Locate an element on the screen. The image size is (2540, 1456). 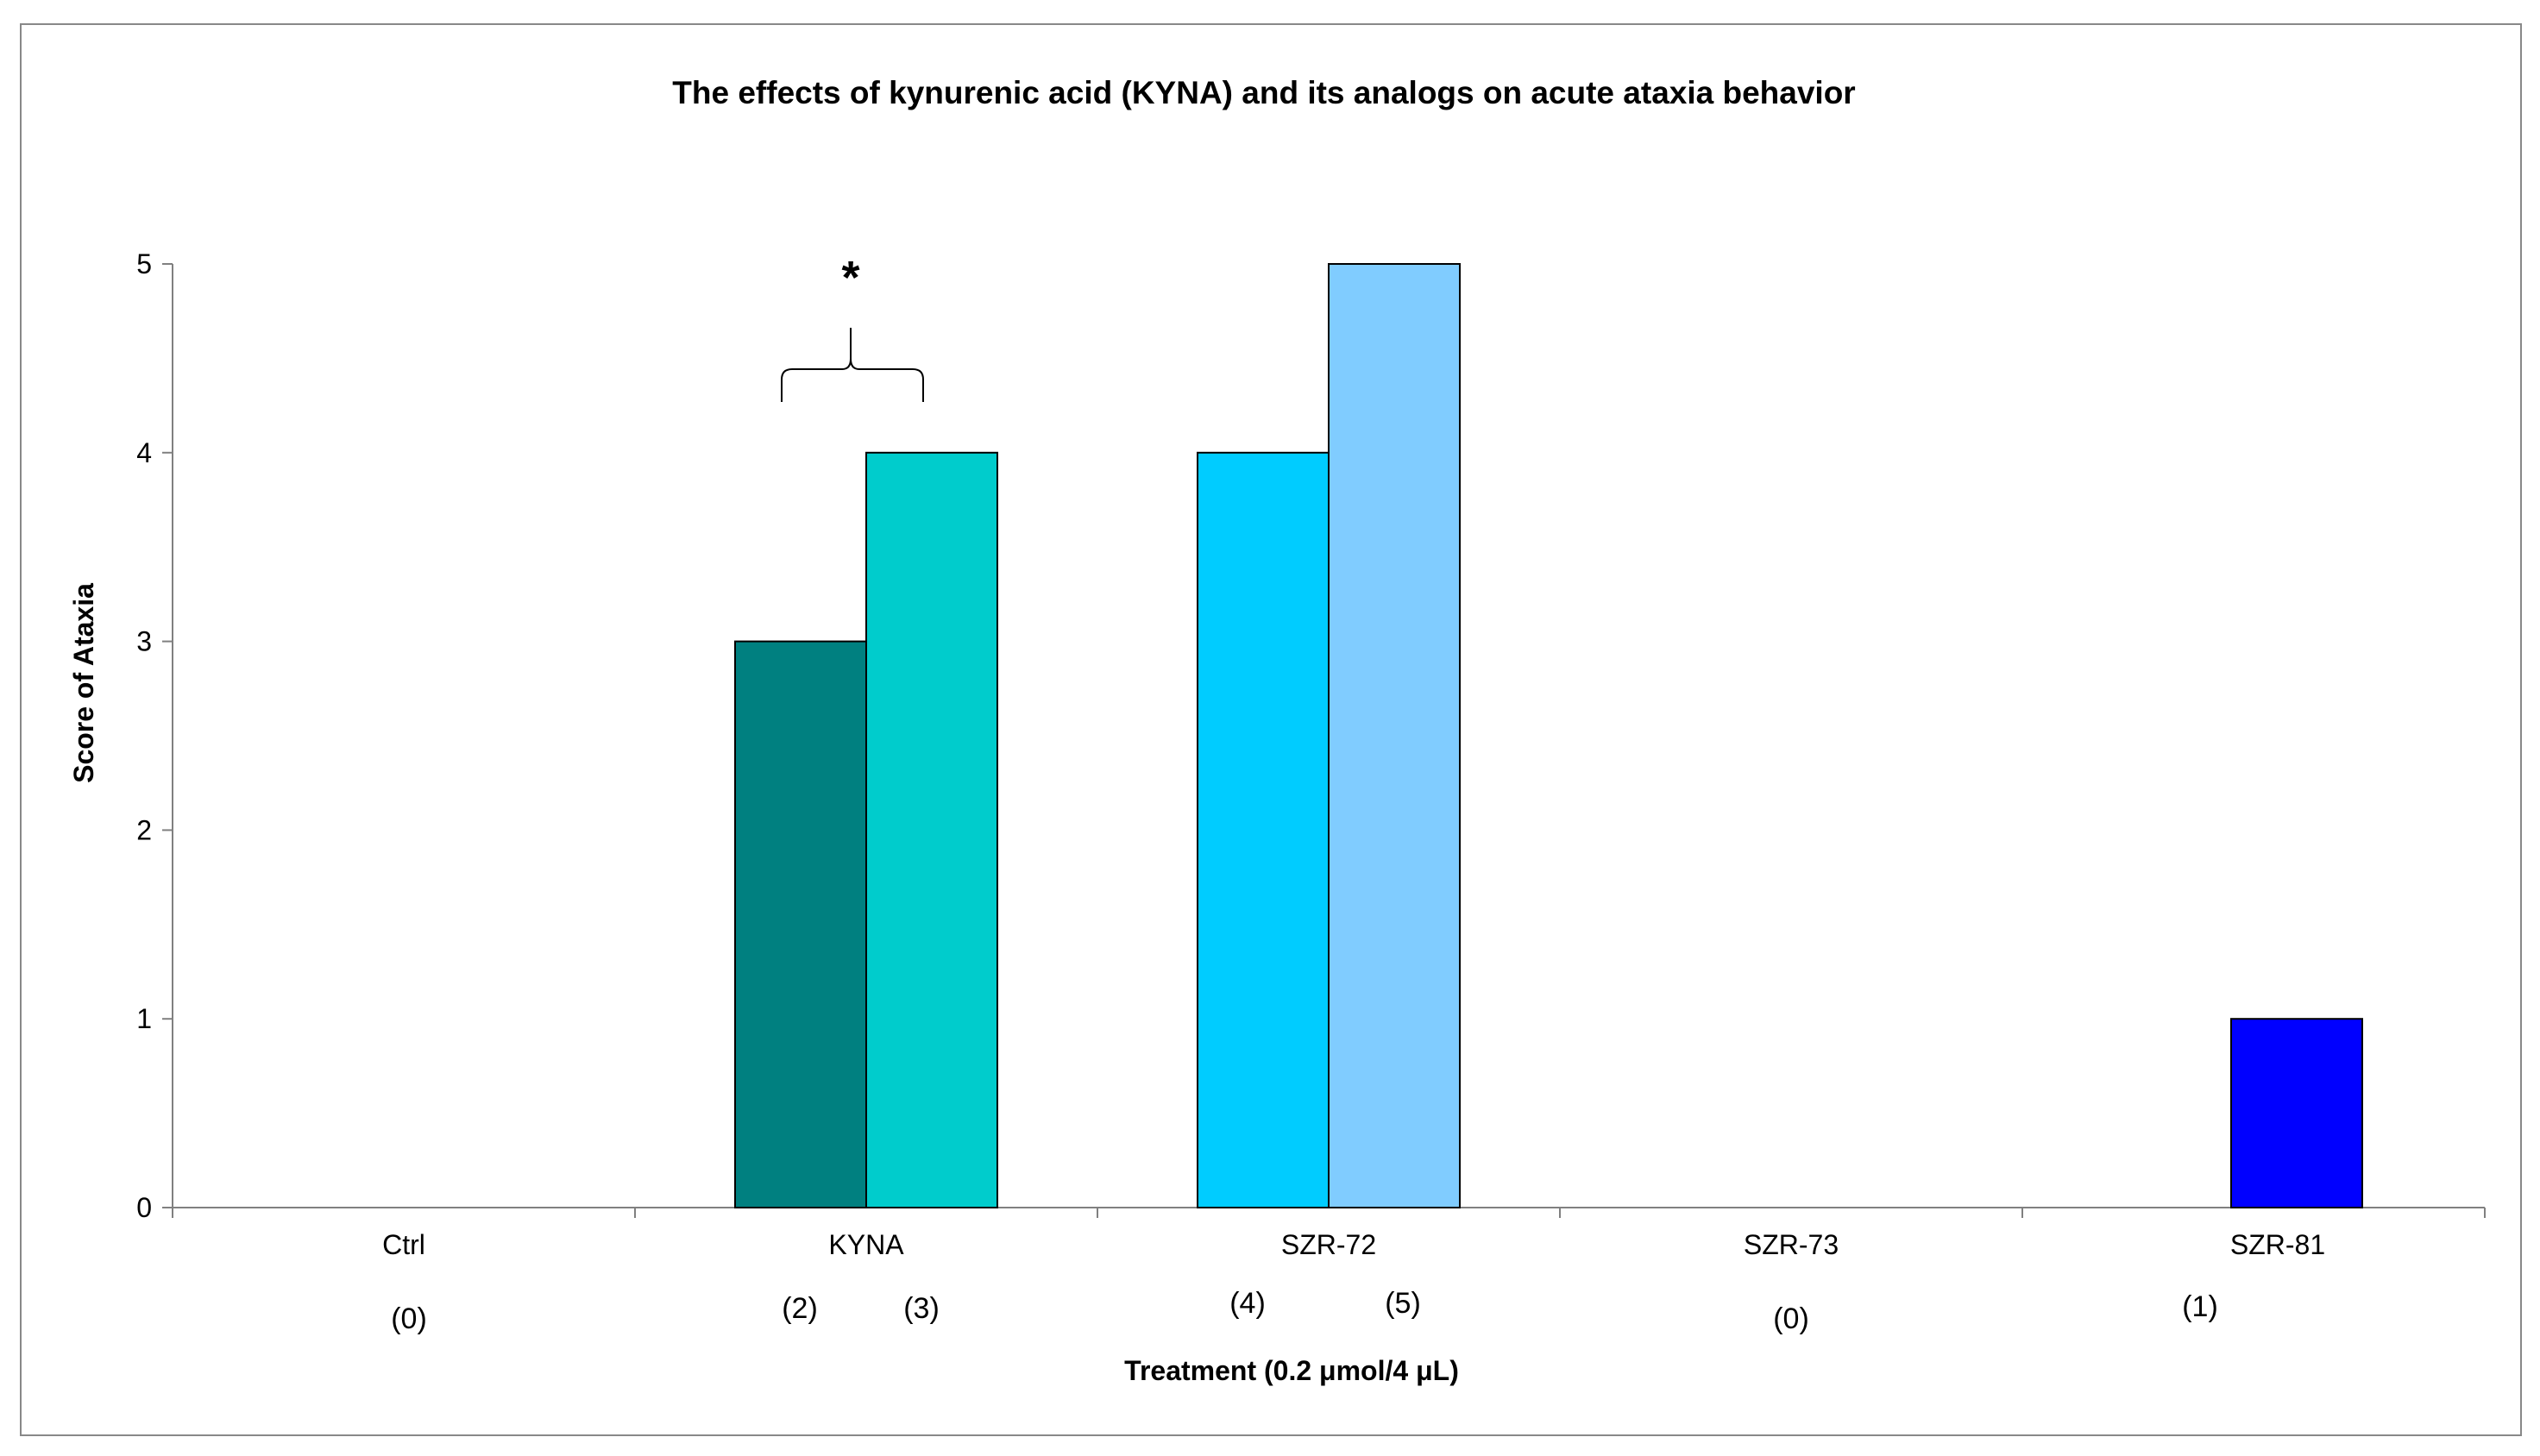
y-tick-label: 4 is located at coordinates (144, 452).